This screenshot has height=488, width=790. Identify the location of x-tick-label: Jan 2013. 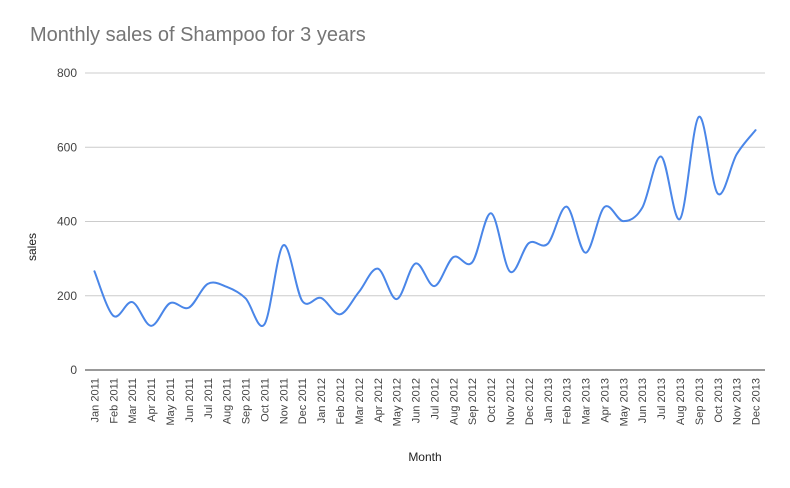
(549, 400).